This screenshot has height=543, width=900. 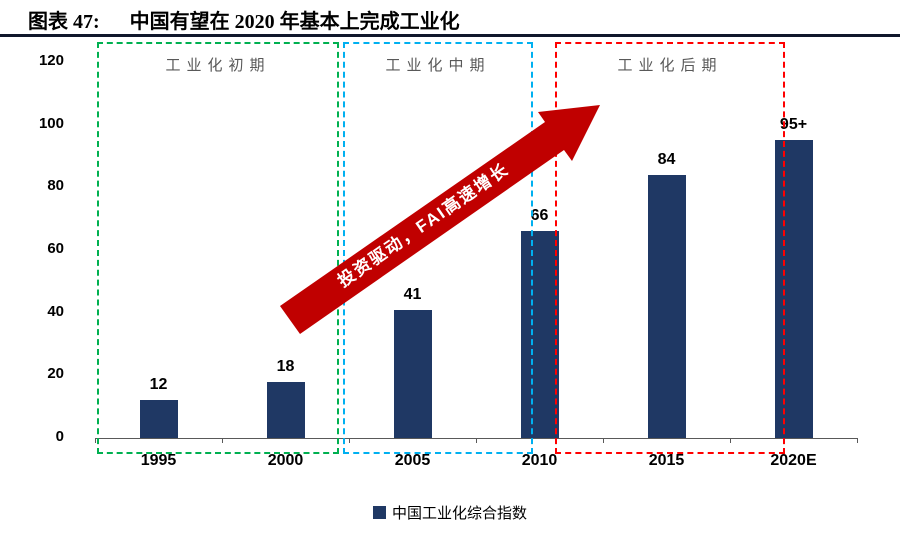 I want to click on legend-swatch, so click(x=379, y=512).